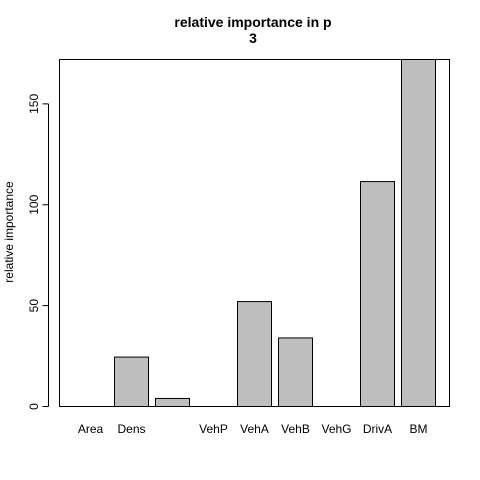  I want to click on y-tick-label-50: 50, so click(34, 306).